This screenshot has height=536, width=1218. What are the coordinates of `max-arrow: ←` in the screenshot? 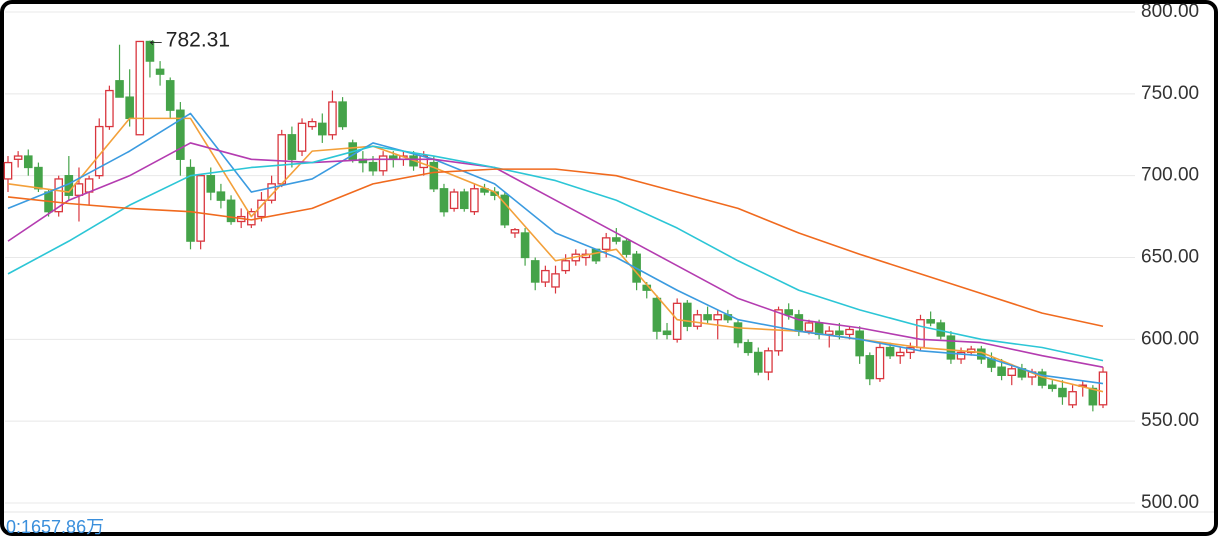 It's located at (156, 40).